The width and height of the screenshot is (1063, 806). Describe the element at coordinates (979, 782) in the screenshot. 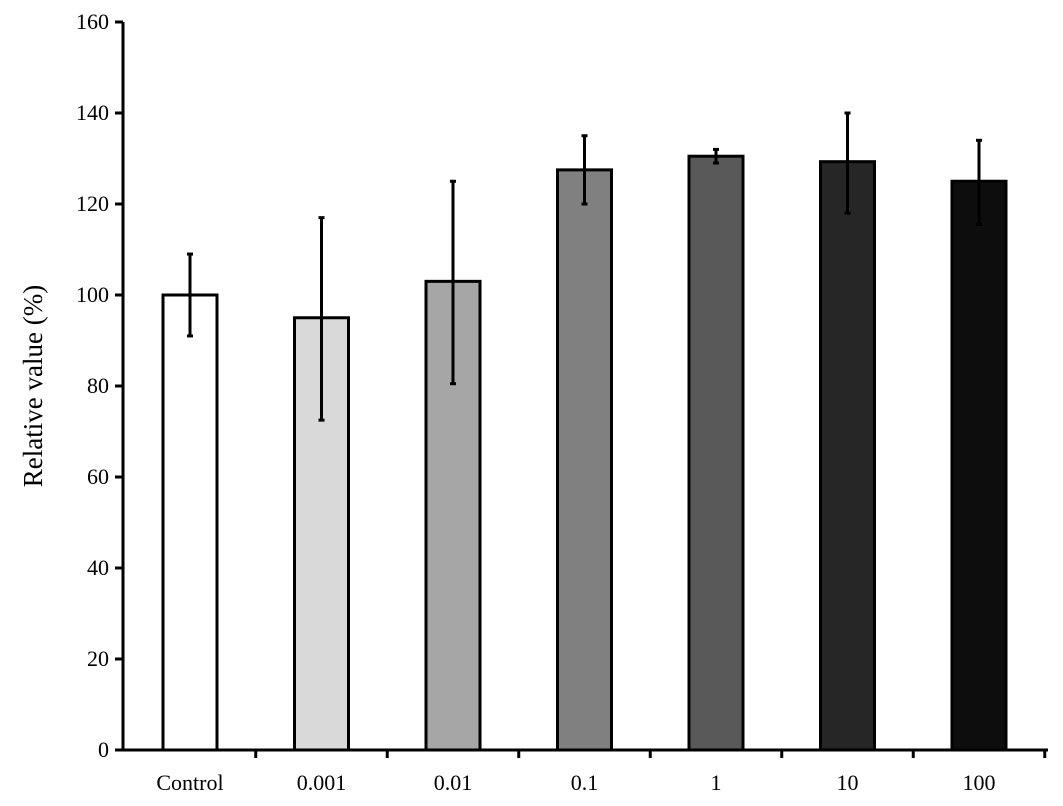

I see `x-tick-label: 100` at that location.